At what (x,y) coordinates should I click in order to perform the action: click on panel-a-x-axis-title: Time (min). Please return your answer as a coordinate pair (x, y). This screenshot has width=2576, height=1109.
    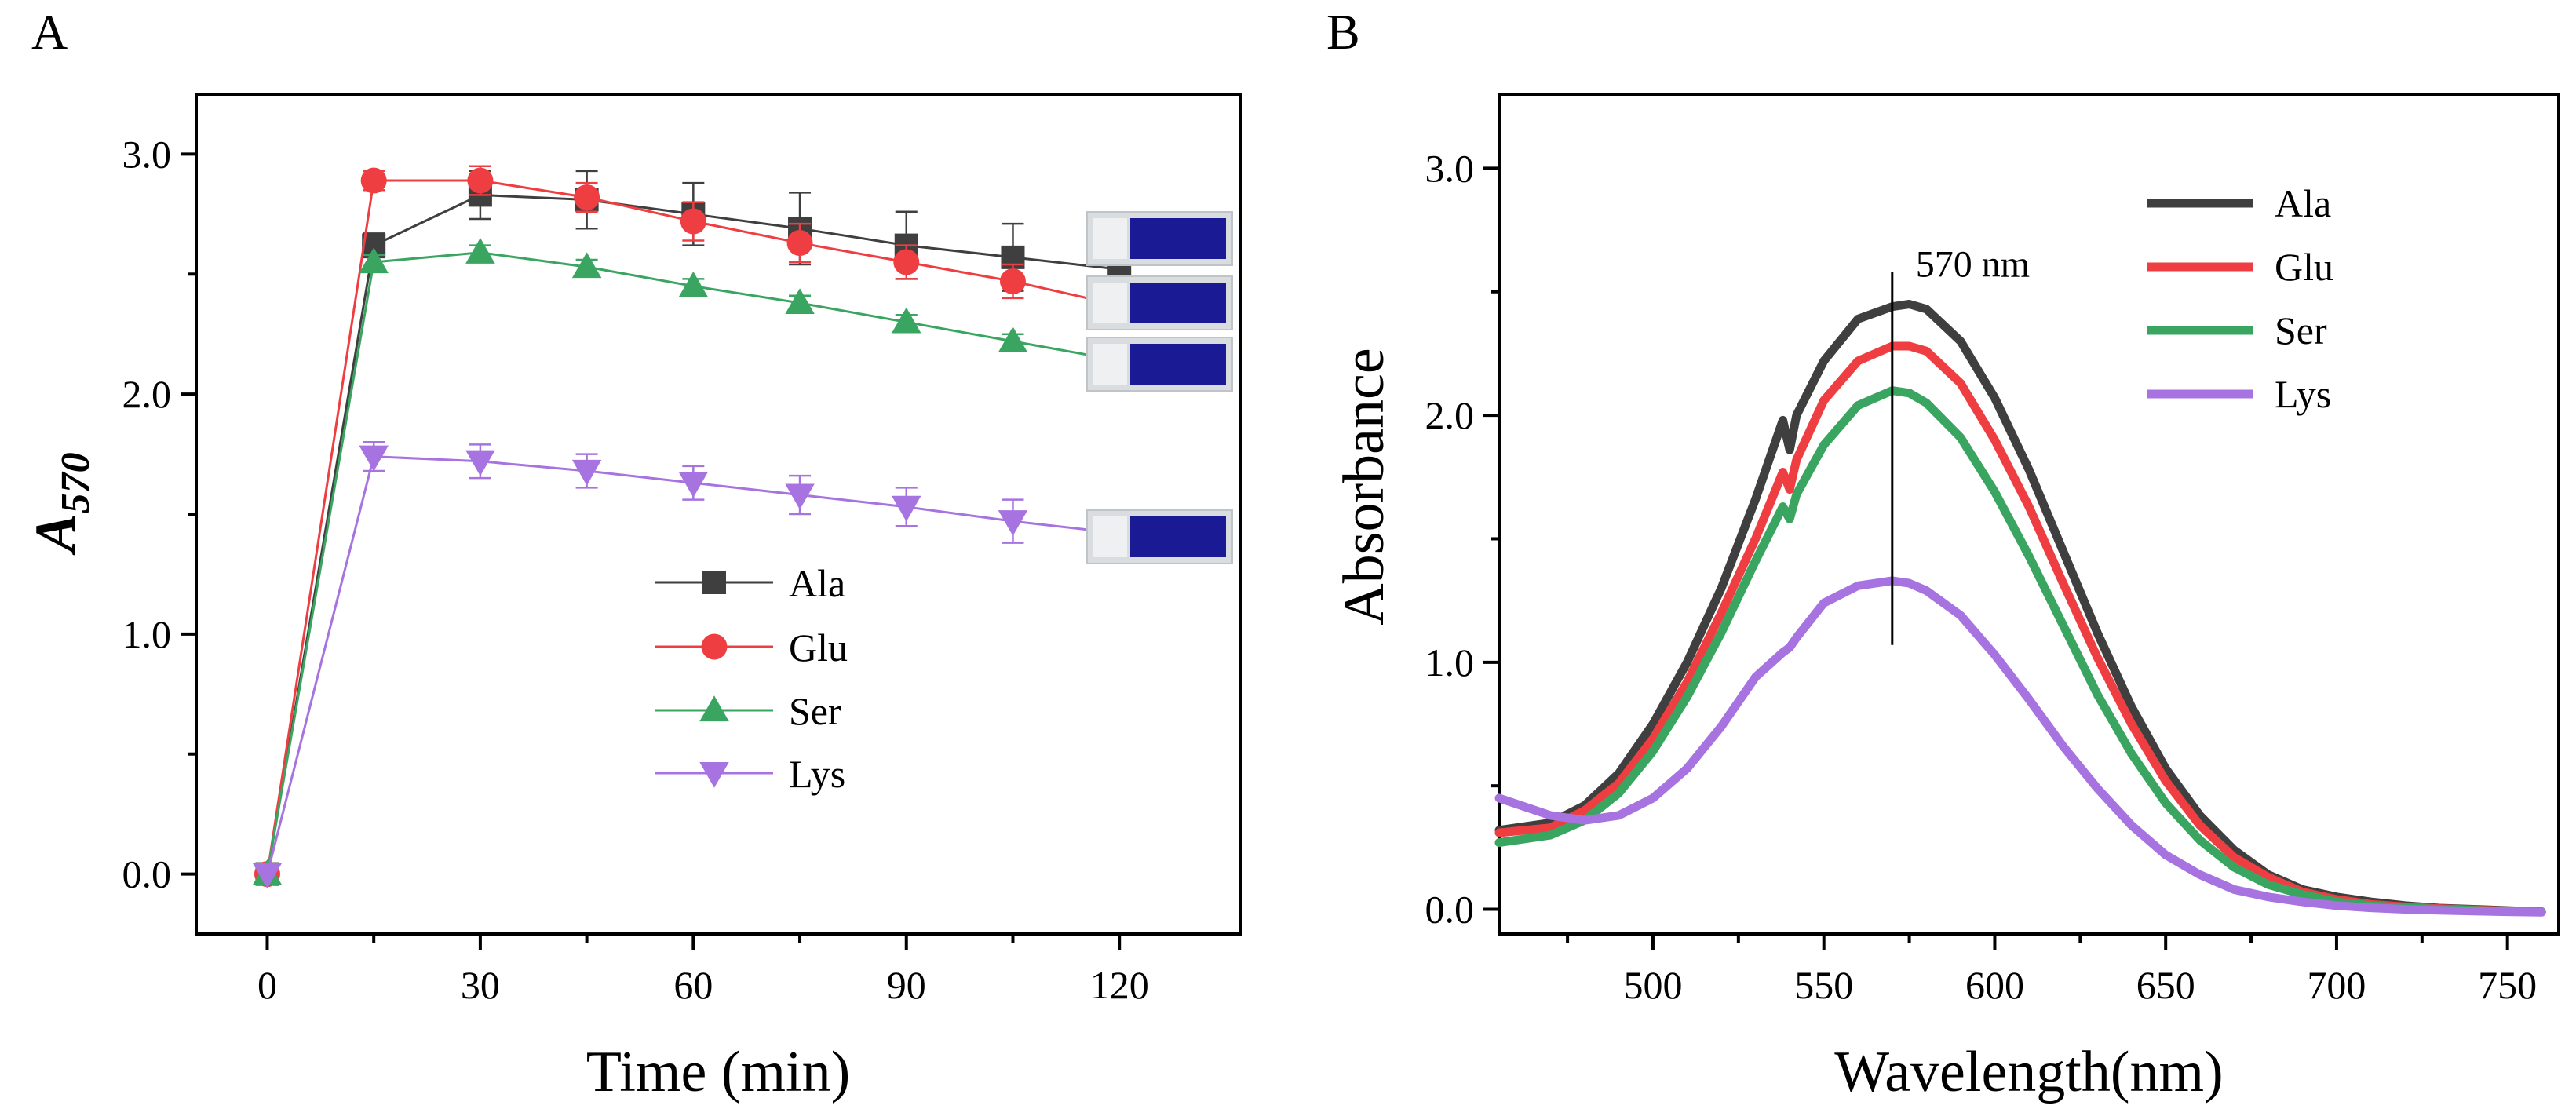
    Looking at the image, I should click on (718, 1072).